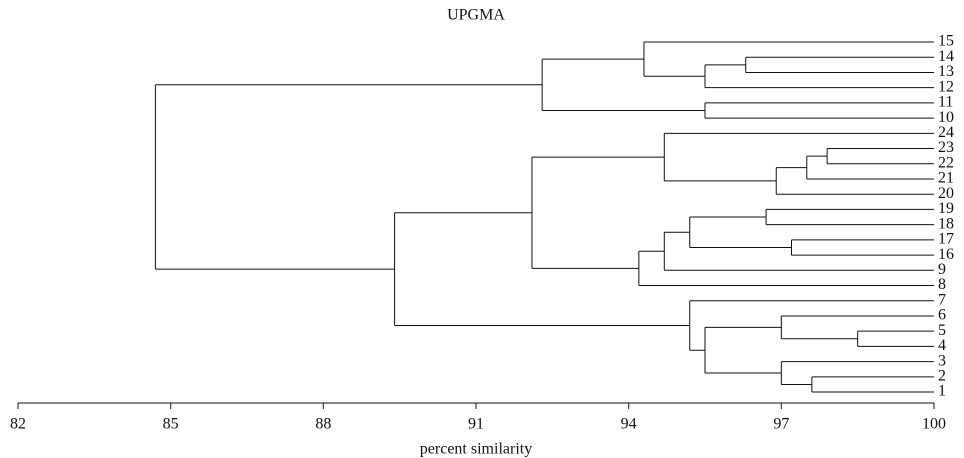  Describe the element at coordinates (945, 102) in the screenshot. I see `leaf-label: 11` at that location.